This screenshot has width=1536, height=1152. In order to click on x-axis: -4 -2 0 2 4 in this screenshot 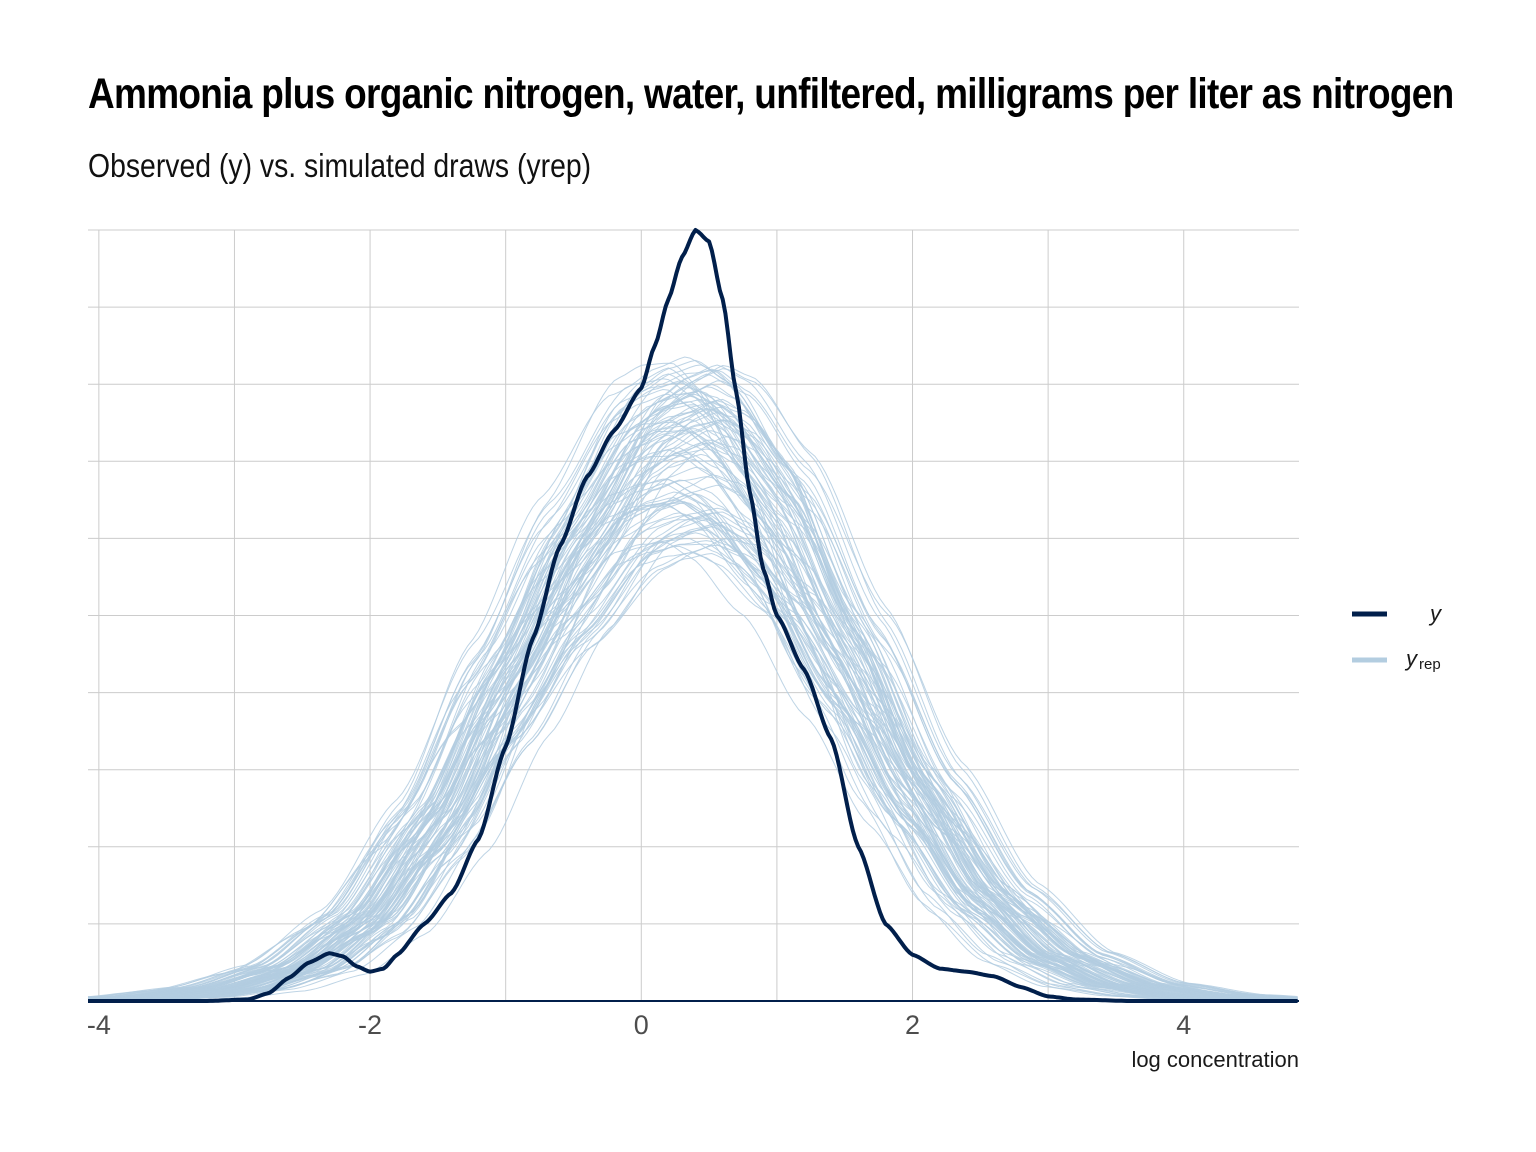, I will do `click(693, 1020)`.